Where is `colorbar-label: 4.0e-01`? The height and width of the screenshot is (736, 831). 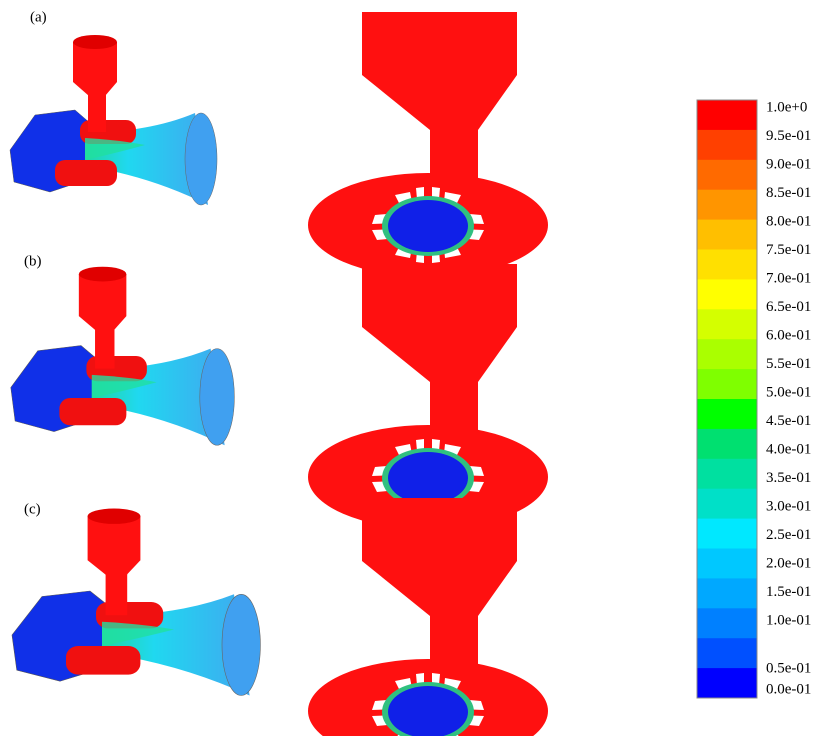
colorbar-label: 4.0e-01 is located at coordinates (788, 449).